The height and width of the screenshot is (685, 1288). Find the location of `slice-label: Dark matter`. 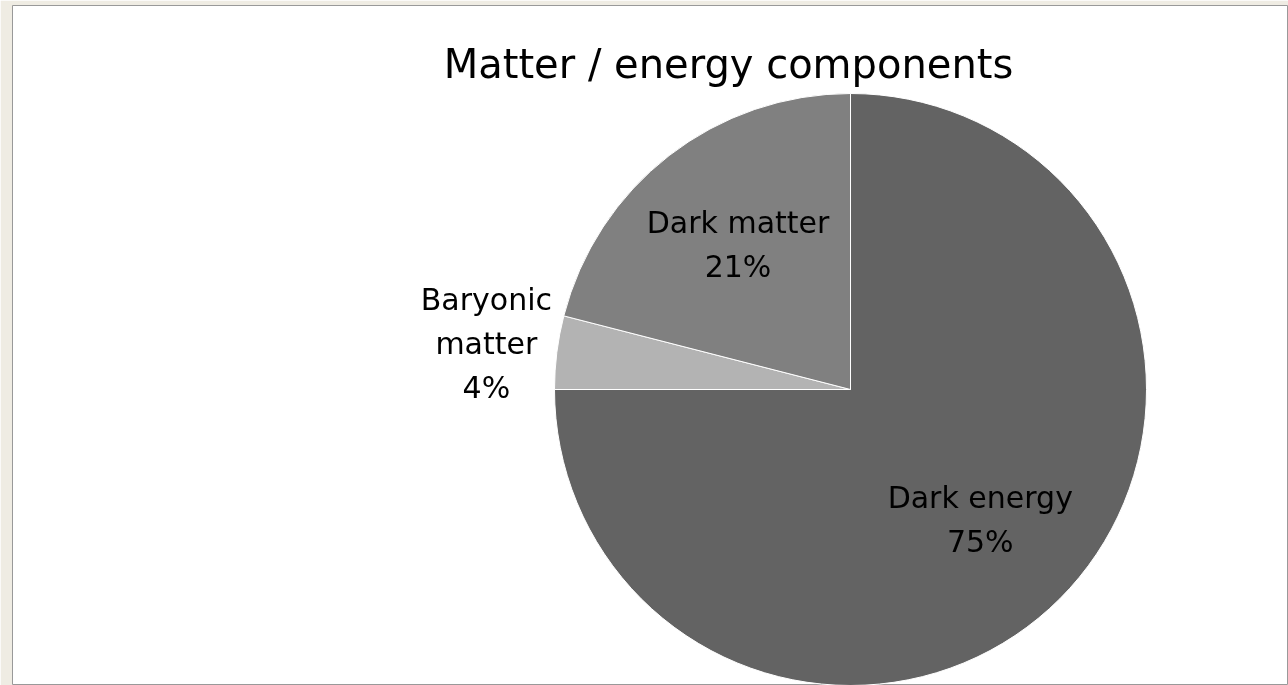

slice-label: Dark matter is located at coordinates (738, 222).